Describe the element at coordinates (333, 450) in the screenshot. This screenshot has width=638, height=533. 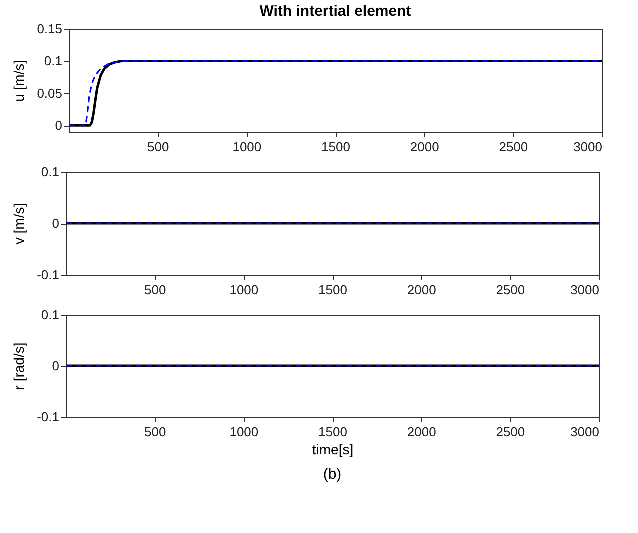
I see `x-axis-title: time[s]` at that location.